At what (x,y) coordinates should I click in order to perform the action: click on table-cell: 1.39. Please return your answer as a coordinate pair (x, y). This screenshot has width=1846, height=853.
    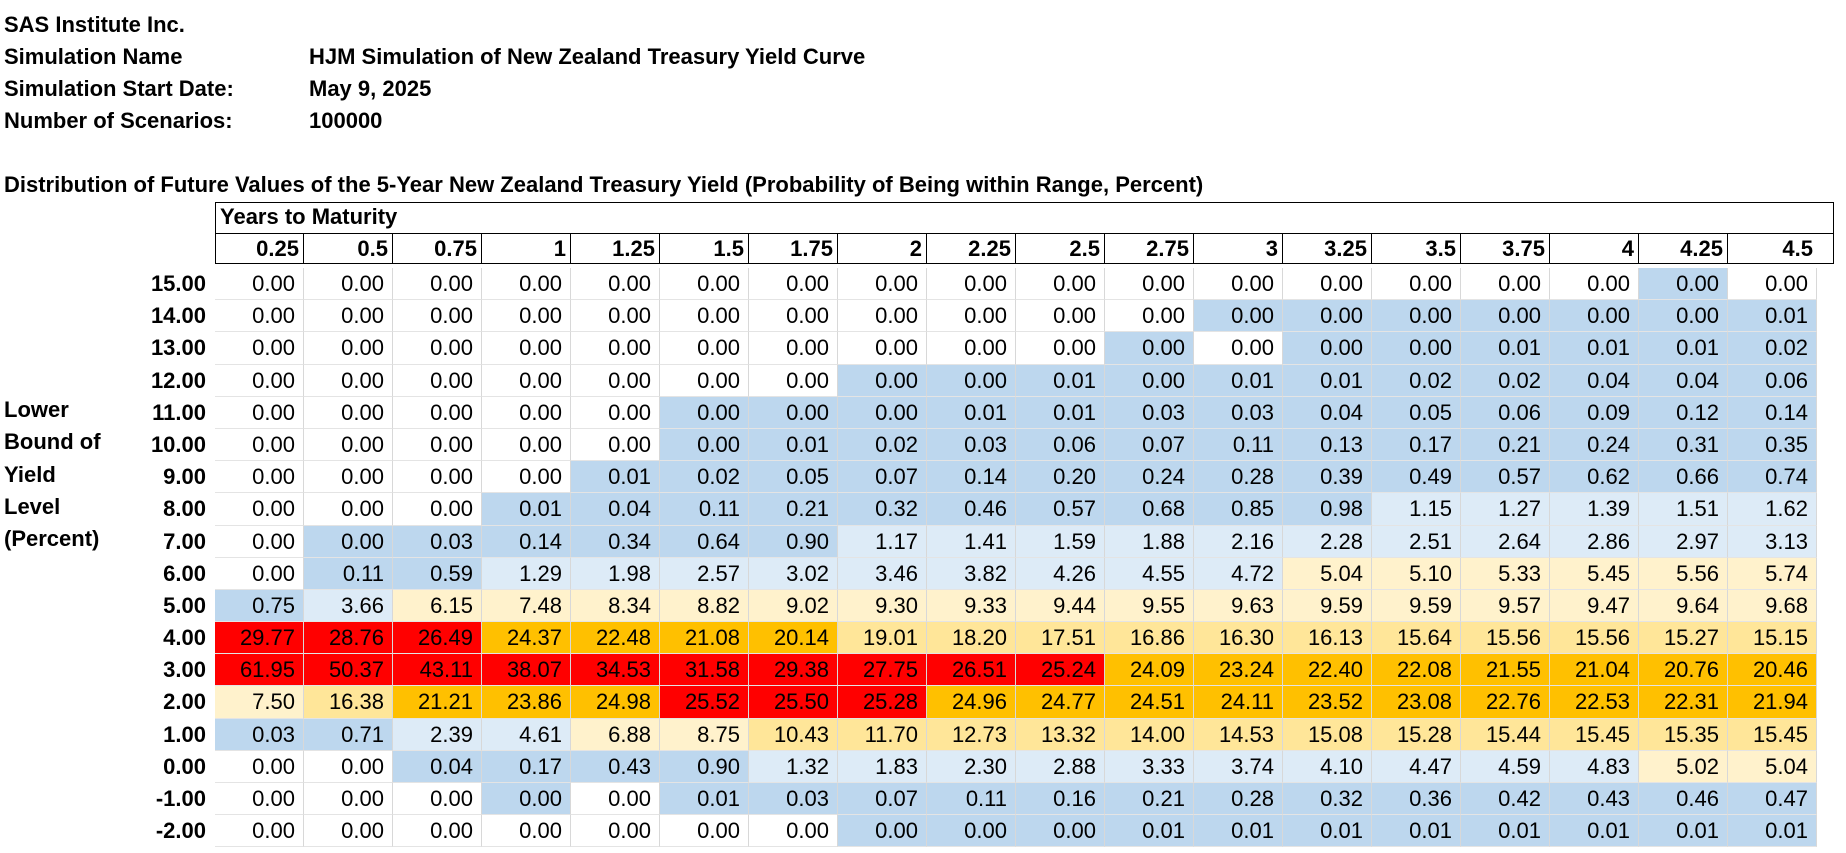
    Looking at the image, I should click on (1594, 509).